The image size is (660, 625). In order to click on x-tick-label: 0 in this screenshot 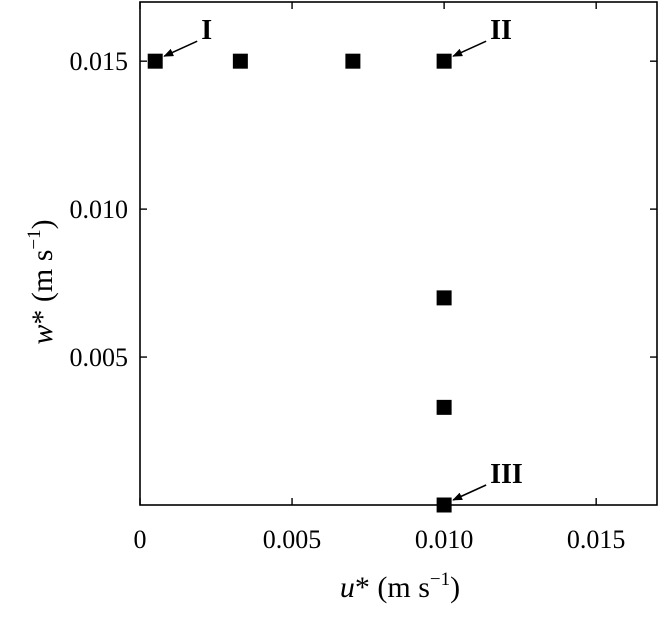, I will do `click(140, 539)`.